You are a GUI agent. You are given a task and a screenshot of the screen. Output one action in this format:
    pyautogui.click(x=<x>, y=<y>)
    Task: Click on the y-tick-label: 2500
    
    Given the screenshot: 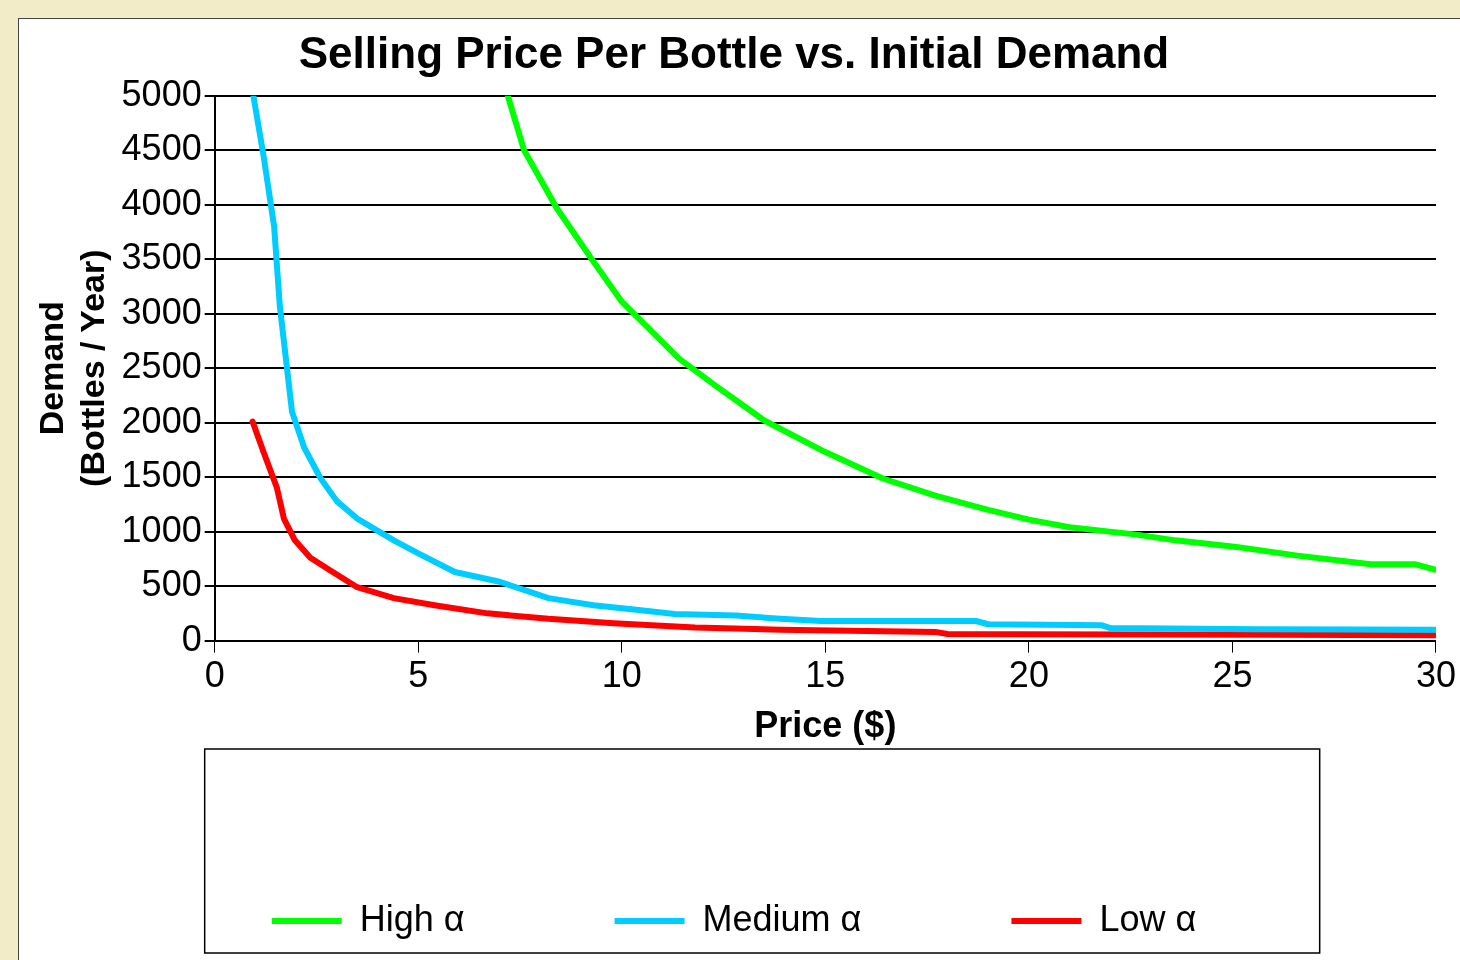 What is the action you would take?
    pyautogui.click(x=161, y=366)
    